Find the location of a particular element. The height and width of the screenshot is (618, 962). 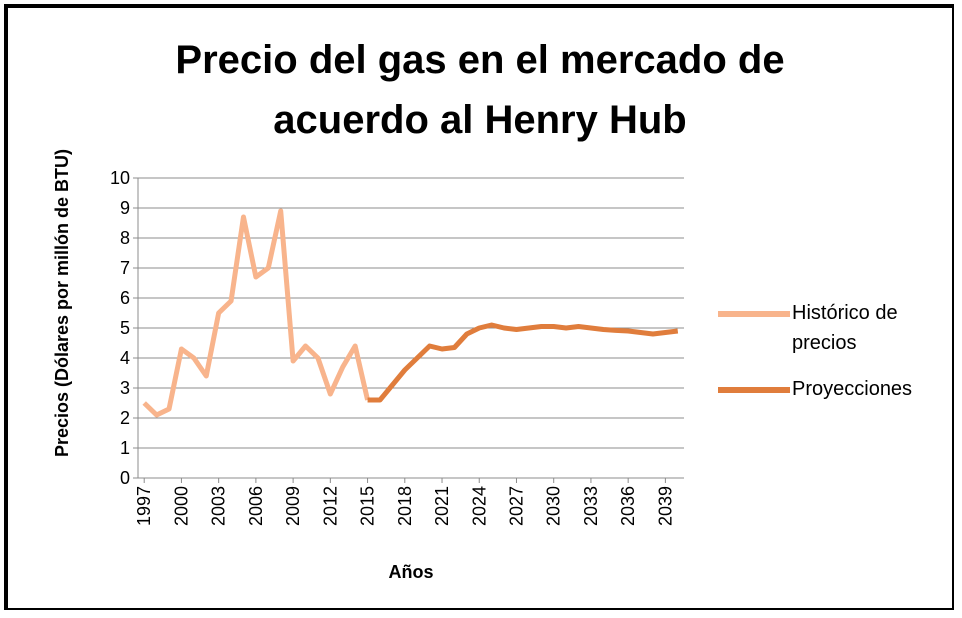

y-tick-label: 0 is located at coordinates (125, 478).